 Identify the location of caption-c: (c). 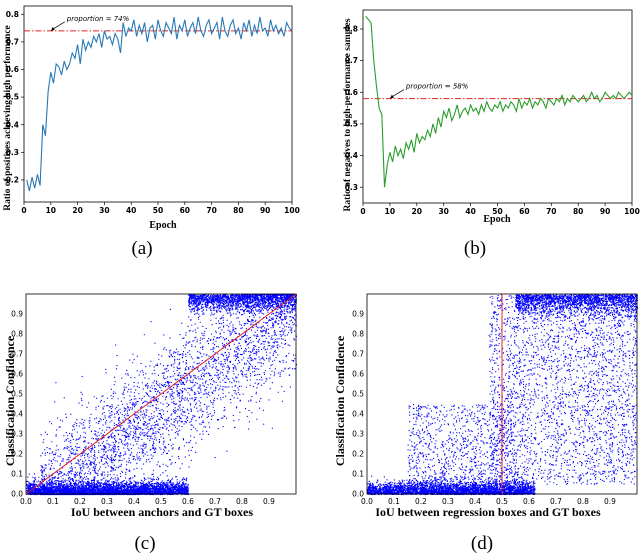
(145, 543).